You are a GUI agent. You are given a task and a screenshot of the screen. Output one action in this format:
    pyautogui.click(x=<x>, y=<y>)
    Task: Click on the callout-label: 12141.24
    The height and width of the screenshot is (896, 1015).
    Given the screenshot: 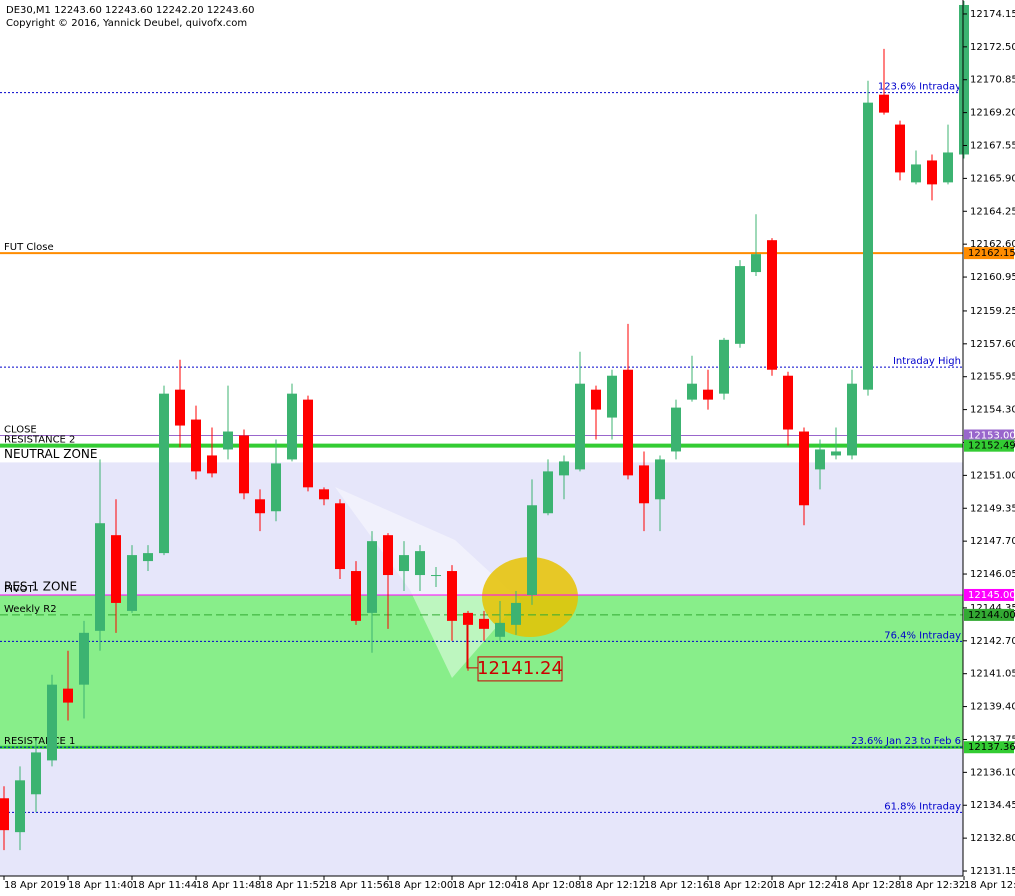 What is the action you would take?
    pyautogui.click(x=520, y=668)
    